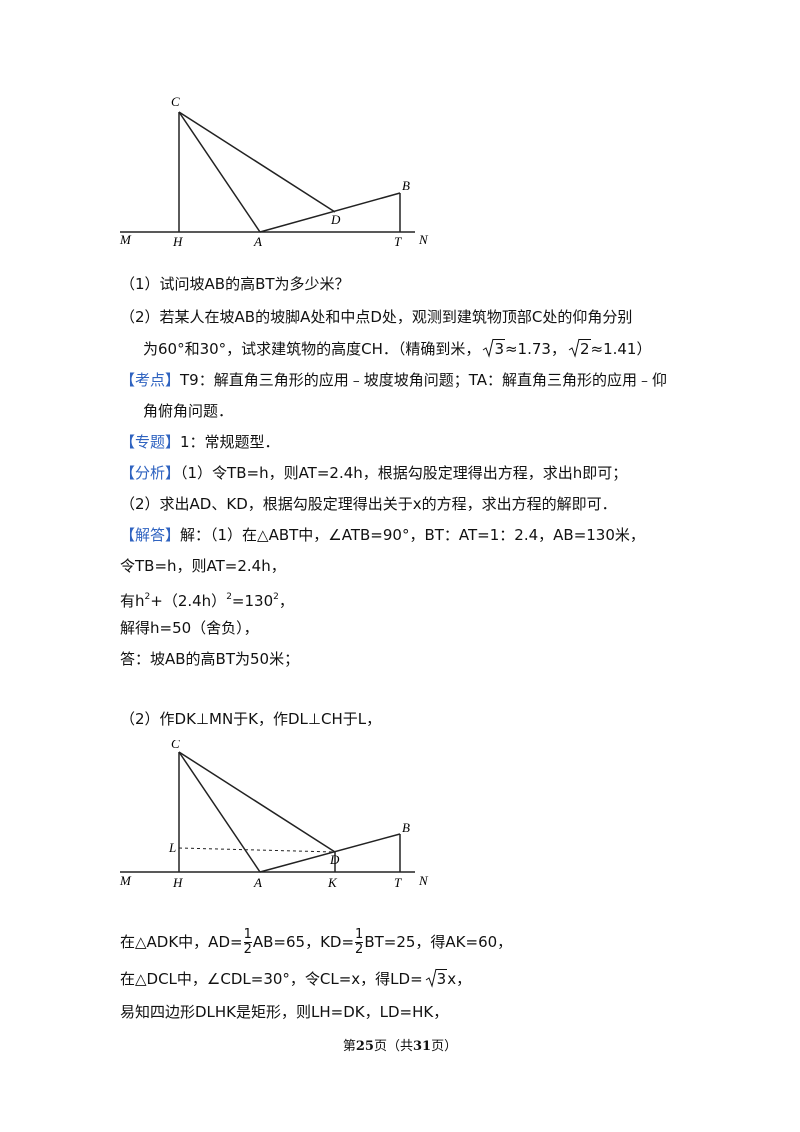 Image resolution: width=800 pixels, height=1132 pixels. What do you see at coordinates (181, 942) in the screenshot?
I see `text: 在△ADK中，AD=` at bounding box center [181, 942].